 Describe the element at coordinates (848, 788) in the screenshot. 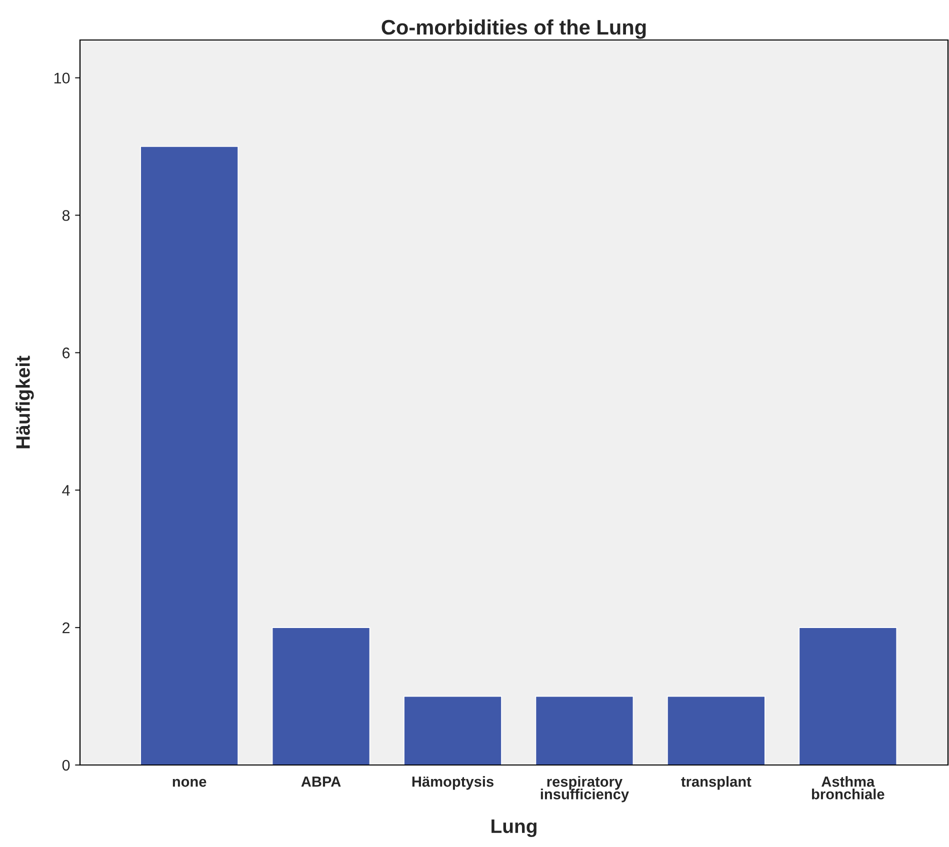

I see `x-tick-label: Asthma bronchiale` at that location.